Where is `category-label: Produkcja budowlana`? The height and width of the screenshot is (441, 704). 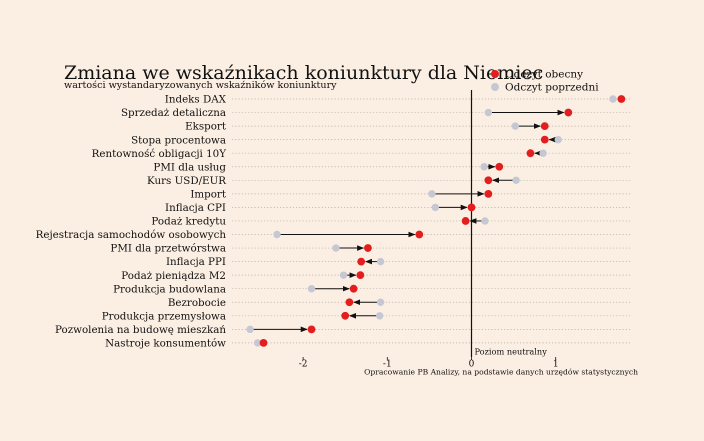
category-label: Produkcja budowlana is located at coordinates (169, 289).